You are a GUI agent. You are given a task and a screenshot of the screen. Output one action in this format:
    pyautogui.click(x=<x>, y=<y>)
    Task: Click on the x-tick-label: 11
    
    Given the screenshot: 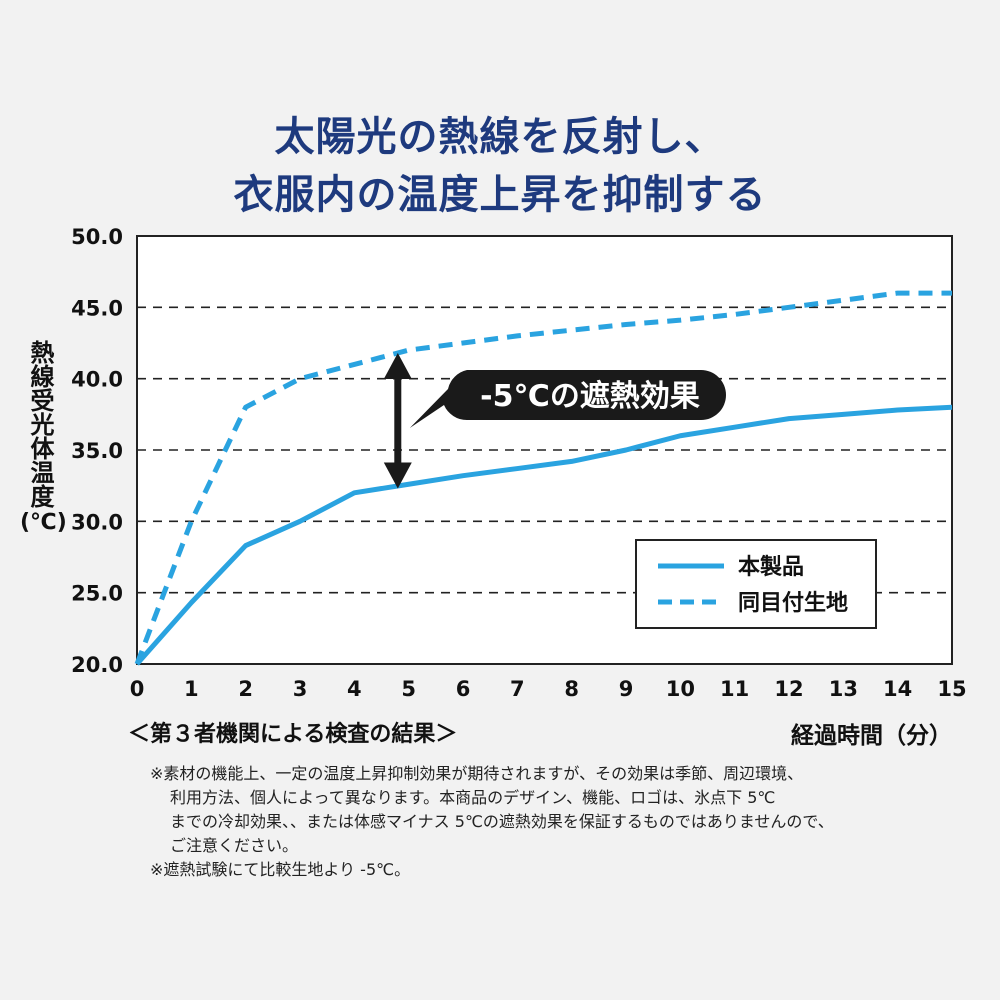 What is the action you would take?
    pyautogui.click(x=734, y=689)
    